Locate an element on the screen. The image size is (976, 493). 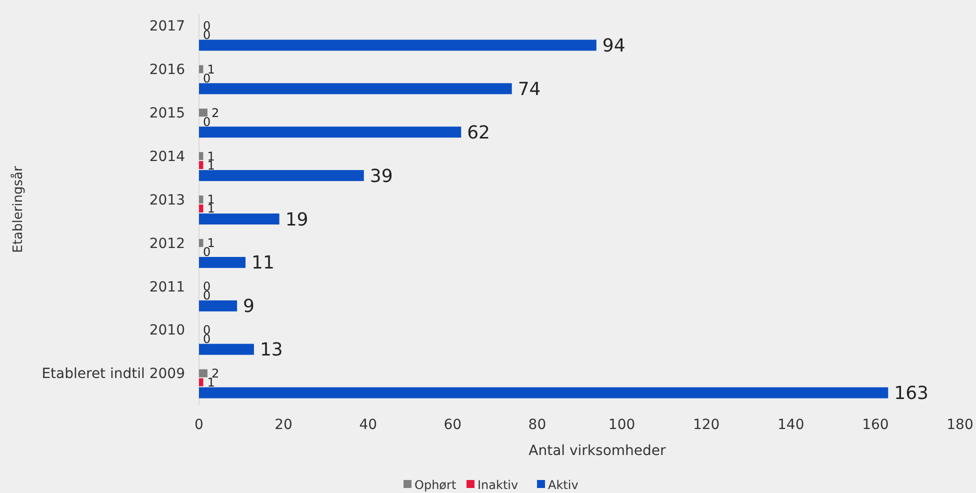
data-label: 163 is located at coordinates (911, 393).